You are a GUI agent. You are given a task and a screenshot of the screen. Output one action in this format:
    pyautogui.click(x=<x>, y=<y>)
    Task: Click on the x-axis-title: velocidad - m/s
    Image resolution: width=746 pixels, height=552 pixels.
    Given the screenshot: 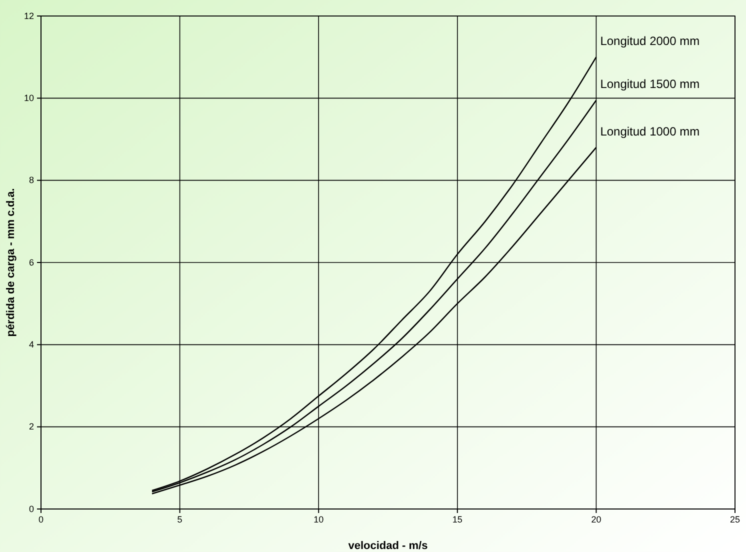 What is the action you would take?
    pyautogui.click(x=388, y=546)
    